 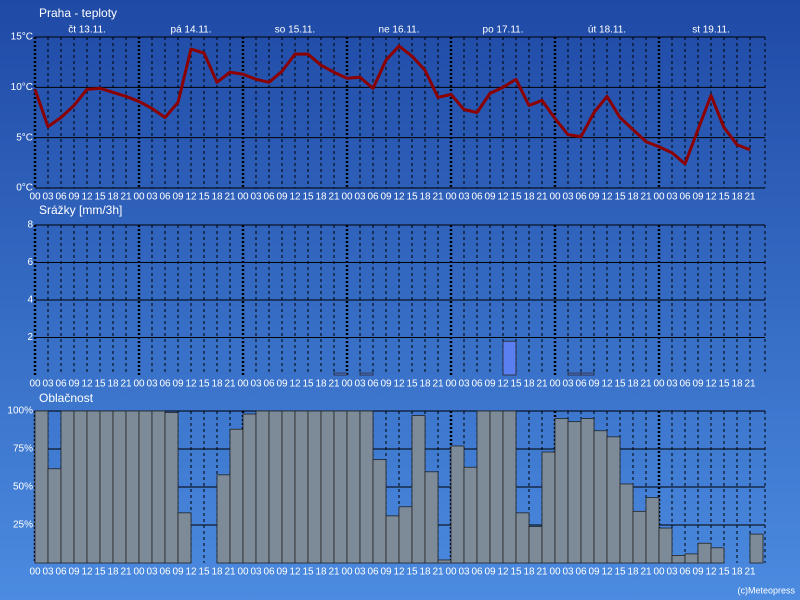 I want to click on y-tick-label: 15°C, so click(x=22, y=37).